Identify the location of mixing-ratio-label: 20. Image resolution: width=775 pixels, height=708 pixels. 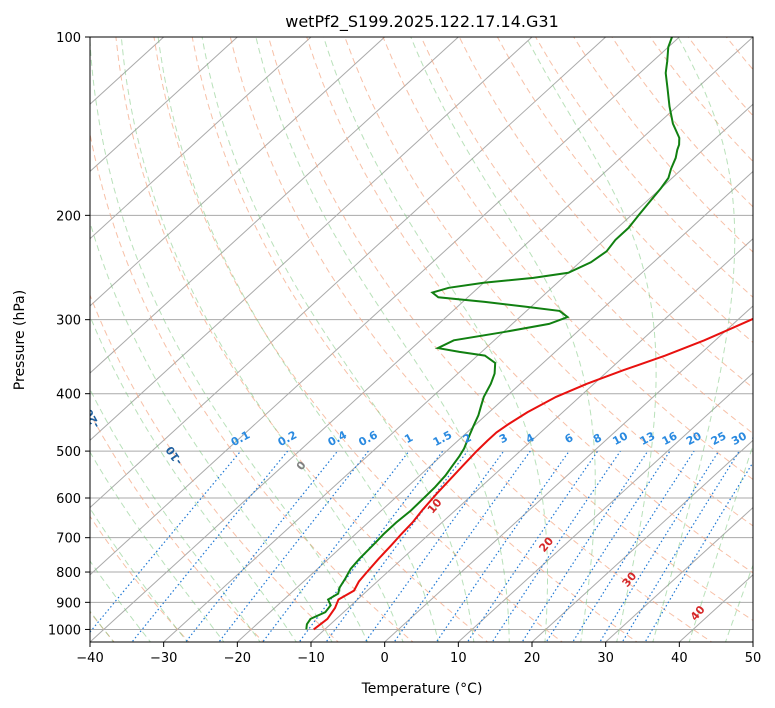
(694, 438).